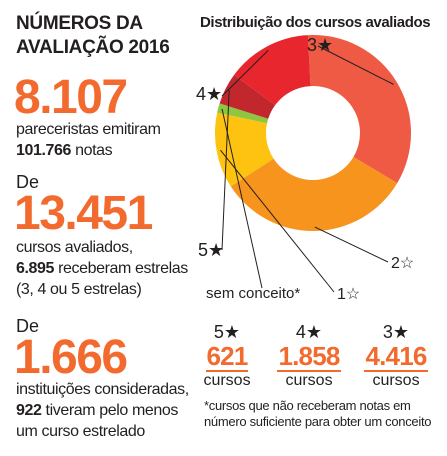 Image resolution: width=447 pixels, height=456 pixels. Describe the element at coordinates (74, 247) in the screenshot. I see `courses-line-1: cursos avaliados,` at that location.